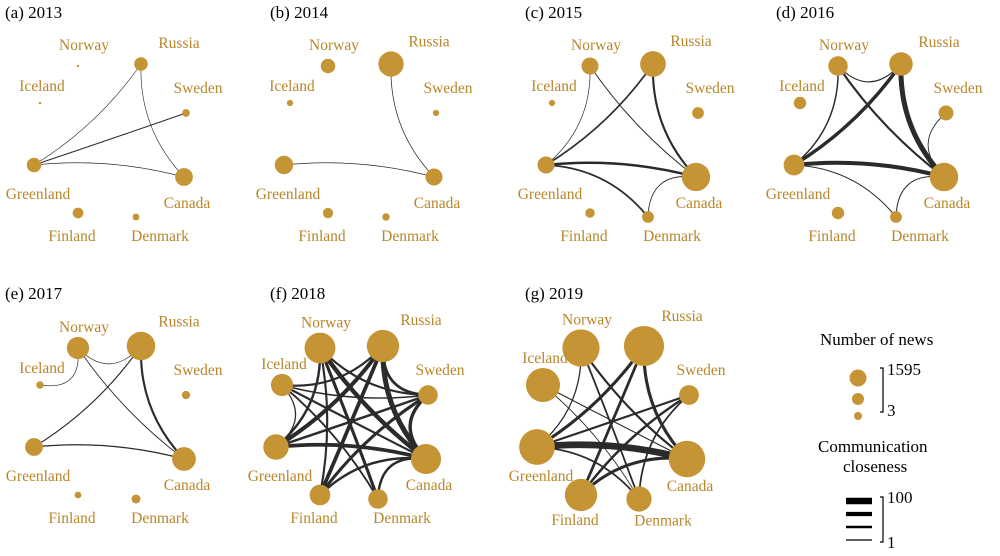  What do you see at coordinates (882, 519) in the screenshot?
I see `legend-closeness-bracket` at bounding box center [882, 519].